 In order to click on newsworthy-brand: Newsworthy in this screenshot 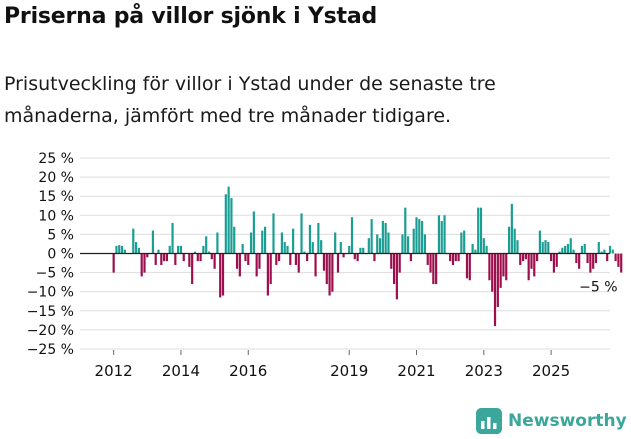, I will do `click(551, 421)`.